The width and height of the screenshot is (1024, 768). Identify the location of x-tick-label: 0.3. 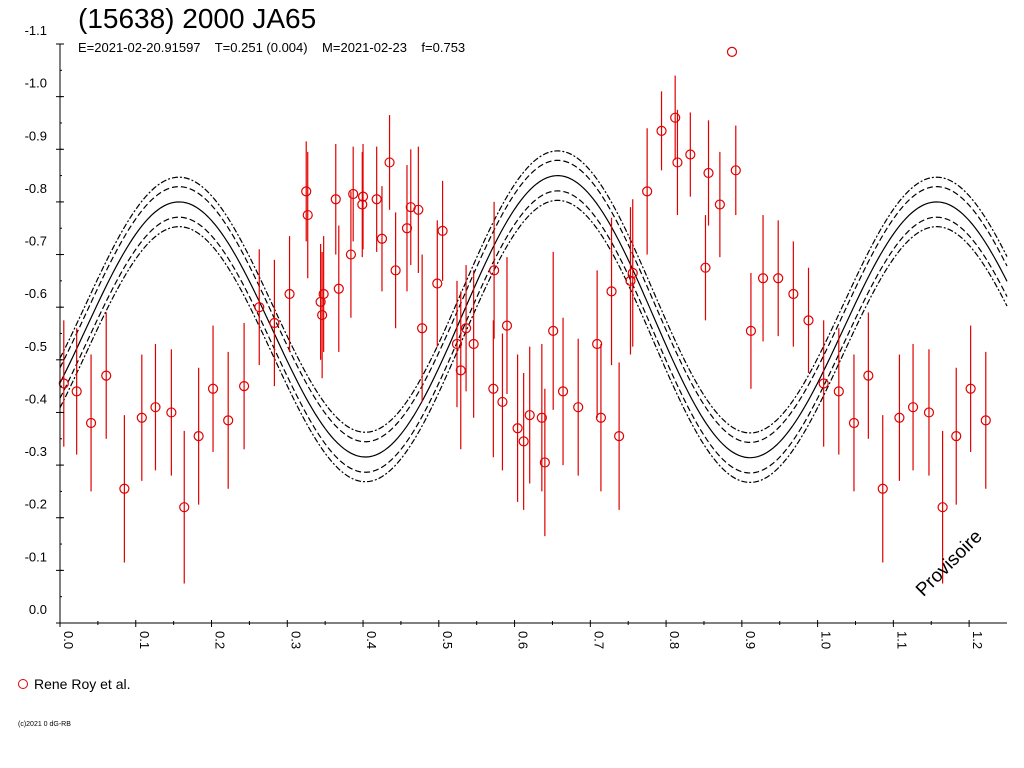
(295, 640).